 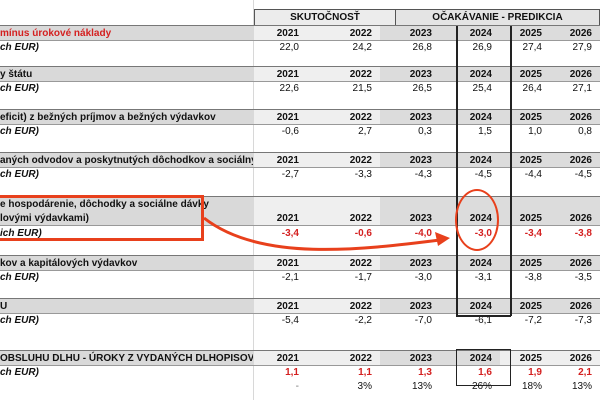 What do you see at coordinates (297, 386) in the screenshot?
I see `growth-cell: -` at bounding box center [297, 386].